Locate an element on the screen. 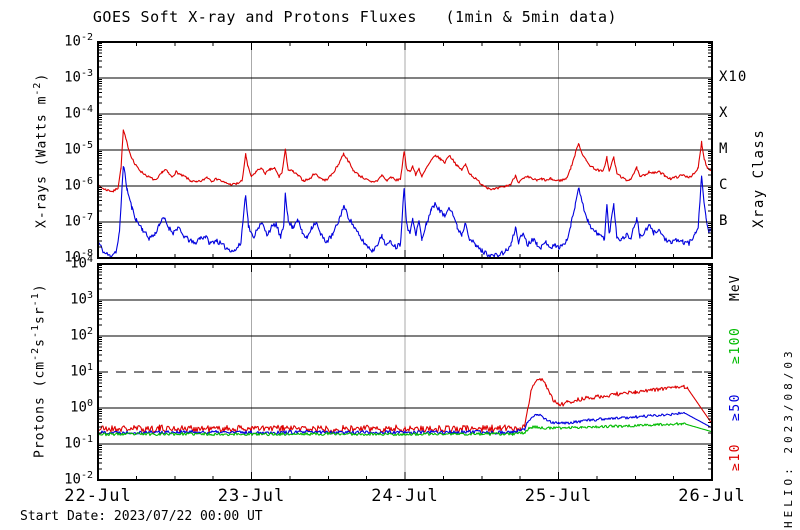 This screenshot has width=800, height=530. threshold-label-ge100: ≥100 is located at coordinates (735, 345).